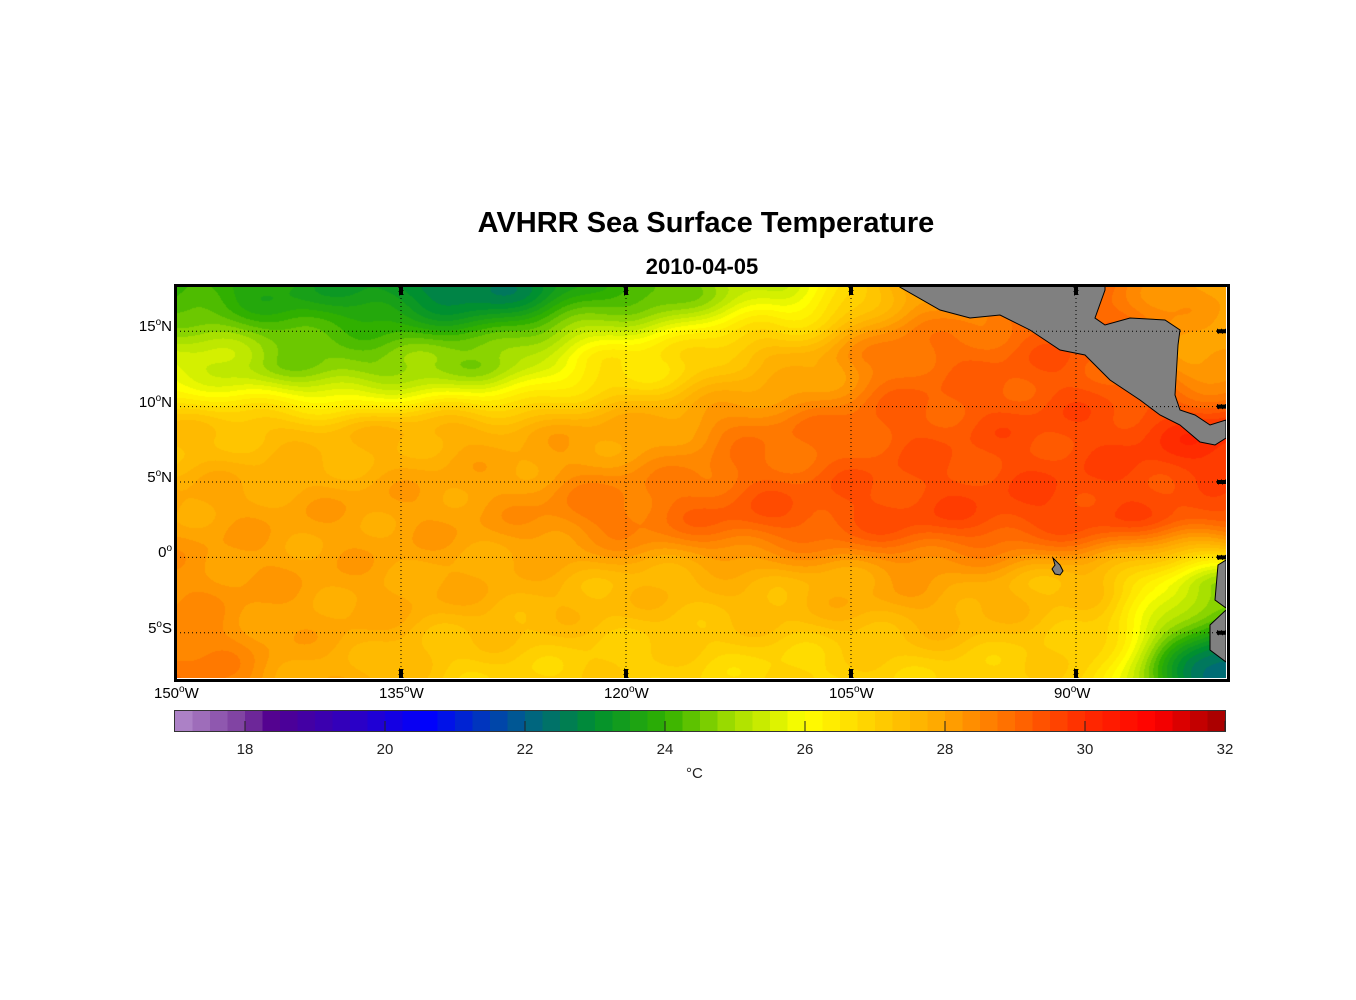 The image size is (1356, 1000). What do you see at coordinates (626, 693) in the screenshot?
I see `x-tick-label: 120oW` at bounding box center [626, 693].